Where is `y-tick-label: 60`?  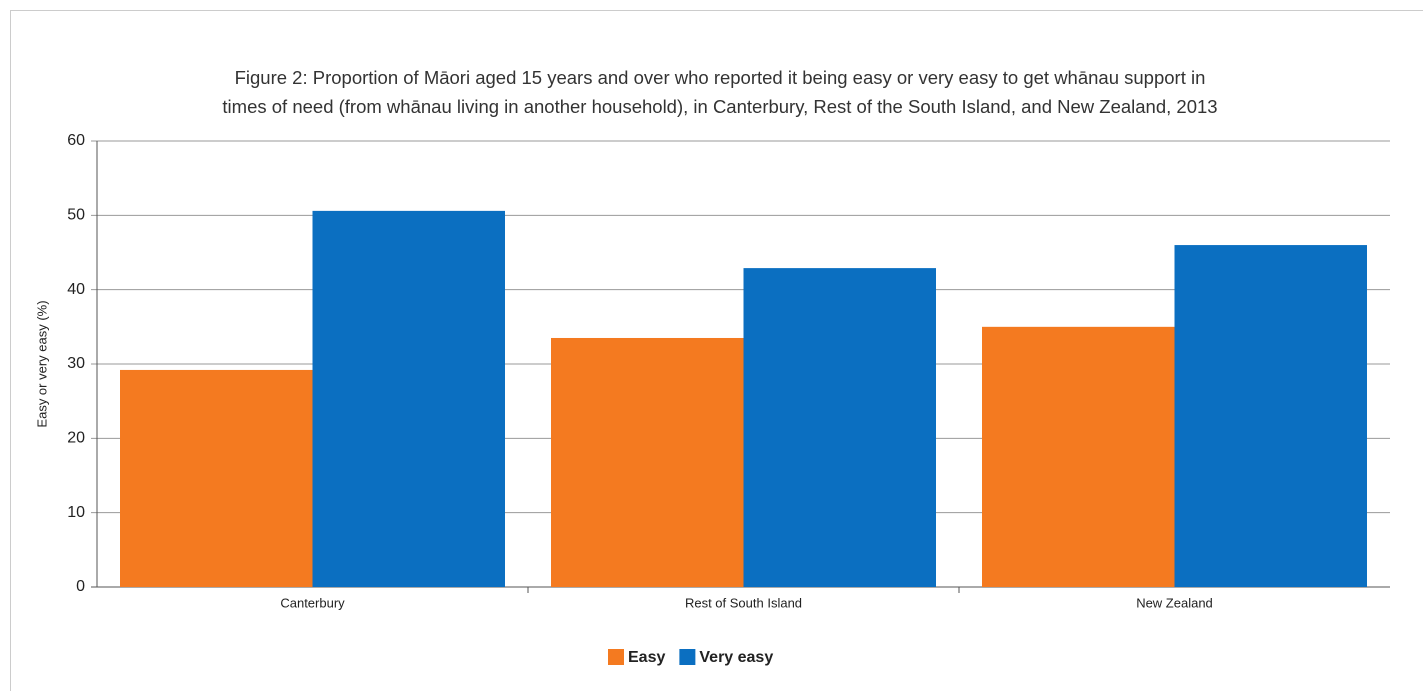
y-tick-label: 60 is located at coordinates (76, 140).